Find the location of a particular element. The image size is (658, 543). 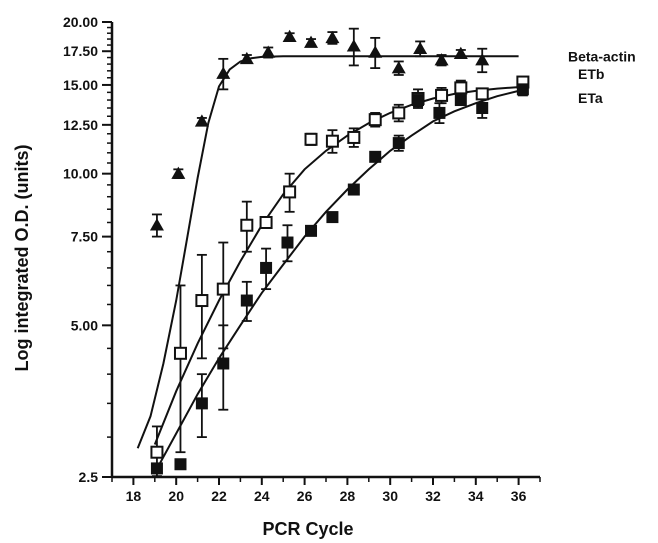

x-tick-label: 36 is located at coordinates (519, 496).